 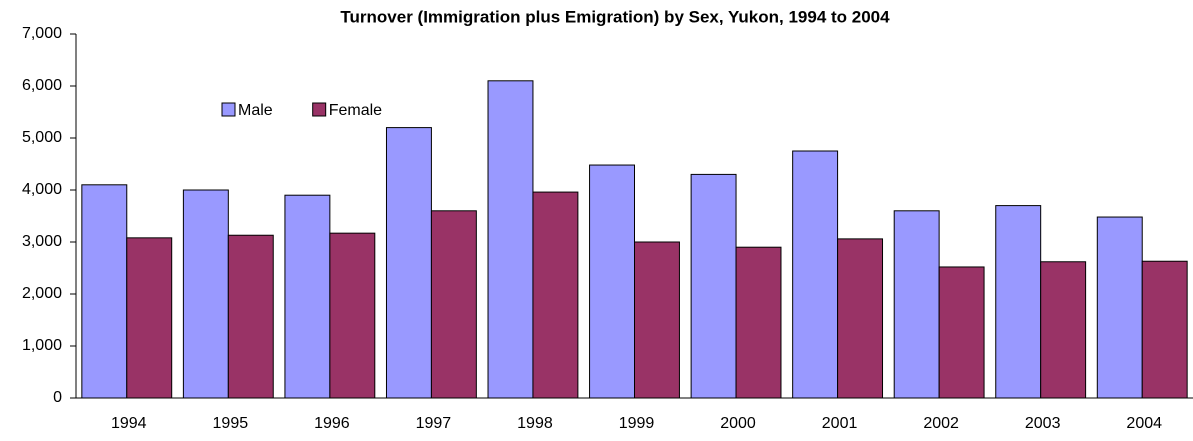 What do you see at coordinates (42, 85) in the screenshot?
I see `y-tick-label: 6,000` at bounding box center [42, 85].